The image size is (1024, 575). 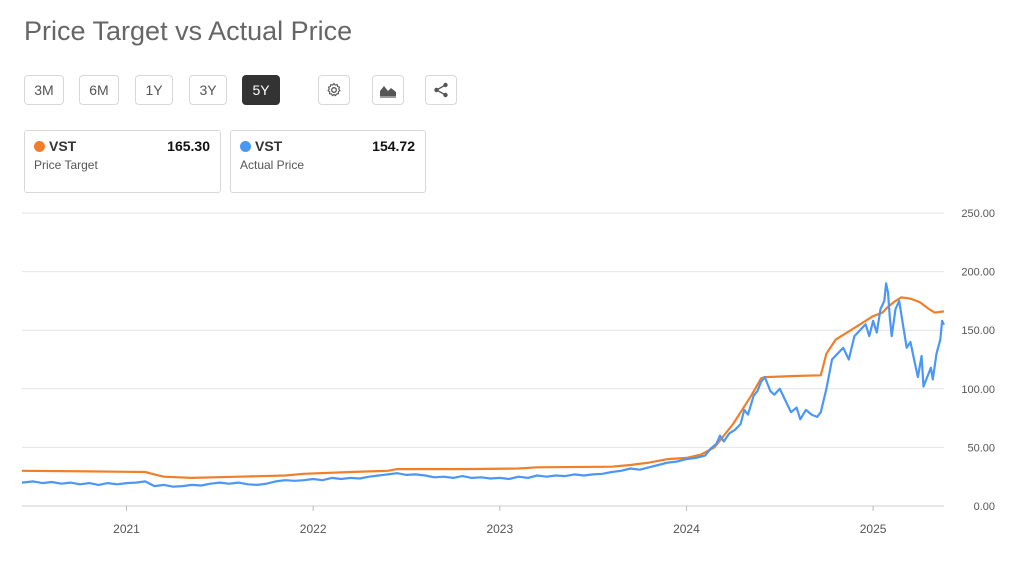 I want to click on x-tick-label: 2021, so click(x=126, y=529).